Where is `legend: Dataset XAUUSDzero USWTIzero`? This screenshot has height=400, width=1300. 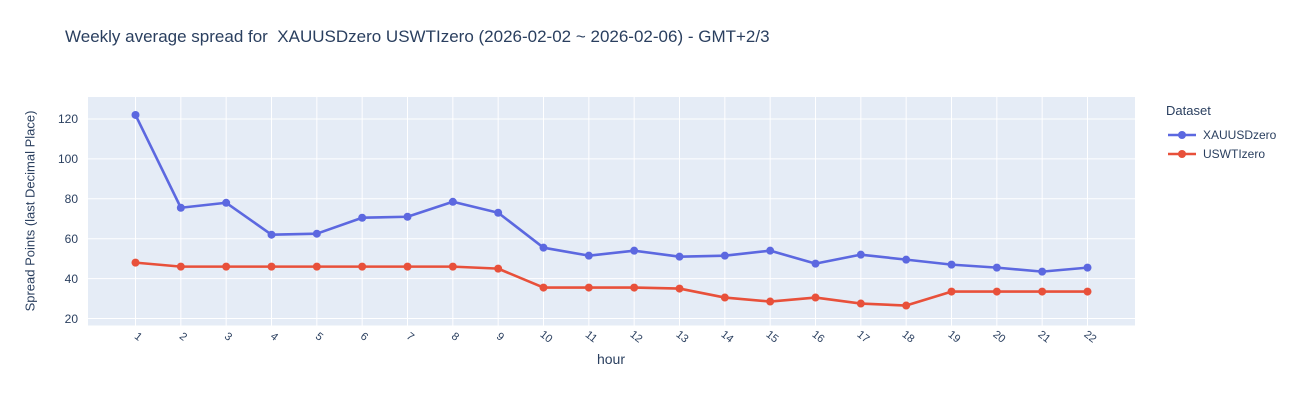
legend: Dataset XAUUSDzero USWTIzero is located at coordinates (1221, 133).